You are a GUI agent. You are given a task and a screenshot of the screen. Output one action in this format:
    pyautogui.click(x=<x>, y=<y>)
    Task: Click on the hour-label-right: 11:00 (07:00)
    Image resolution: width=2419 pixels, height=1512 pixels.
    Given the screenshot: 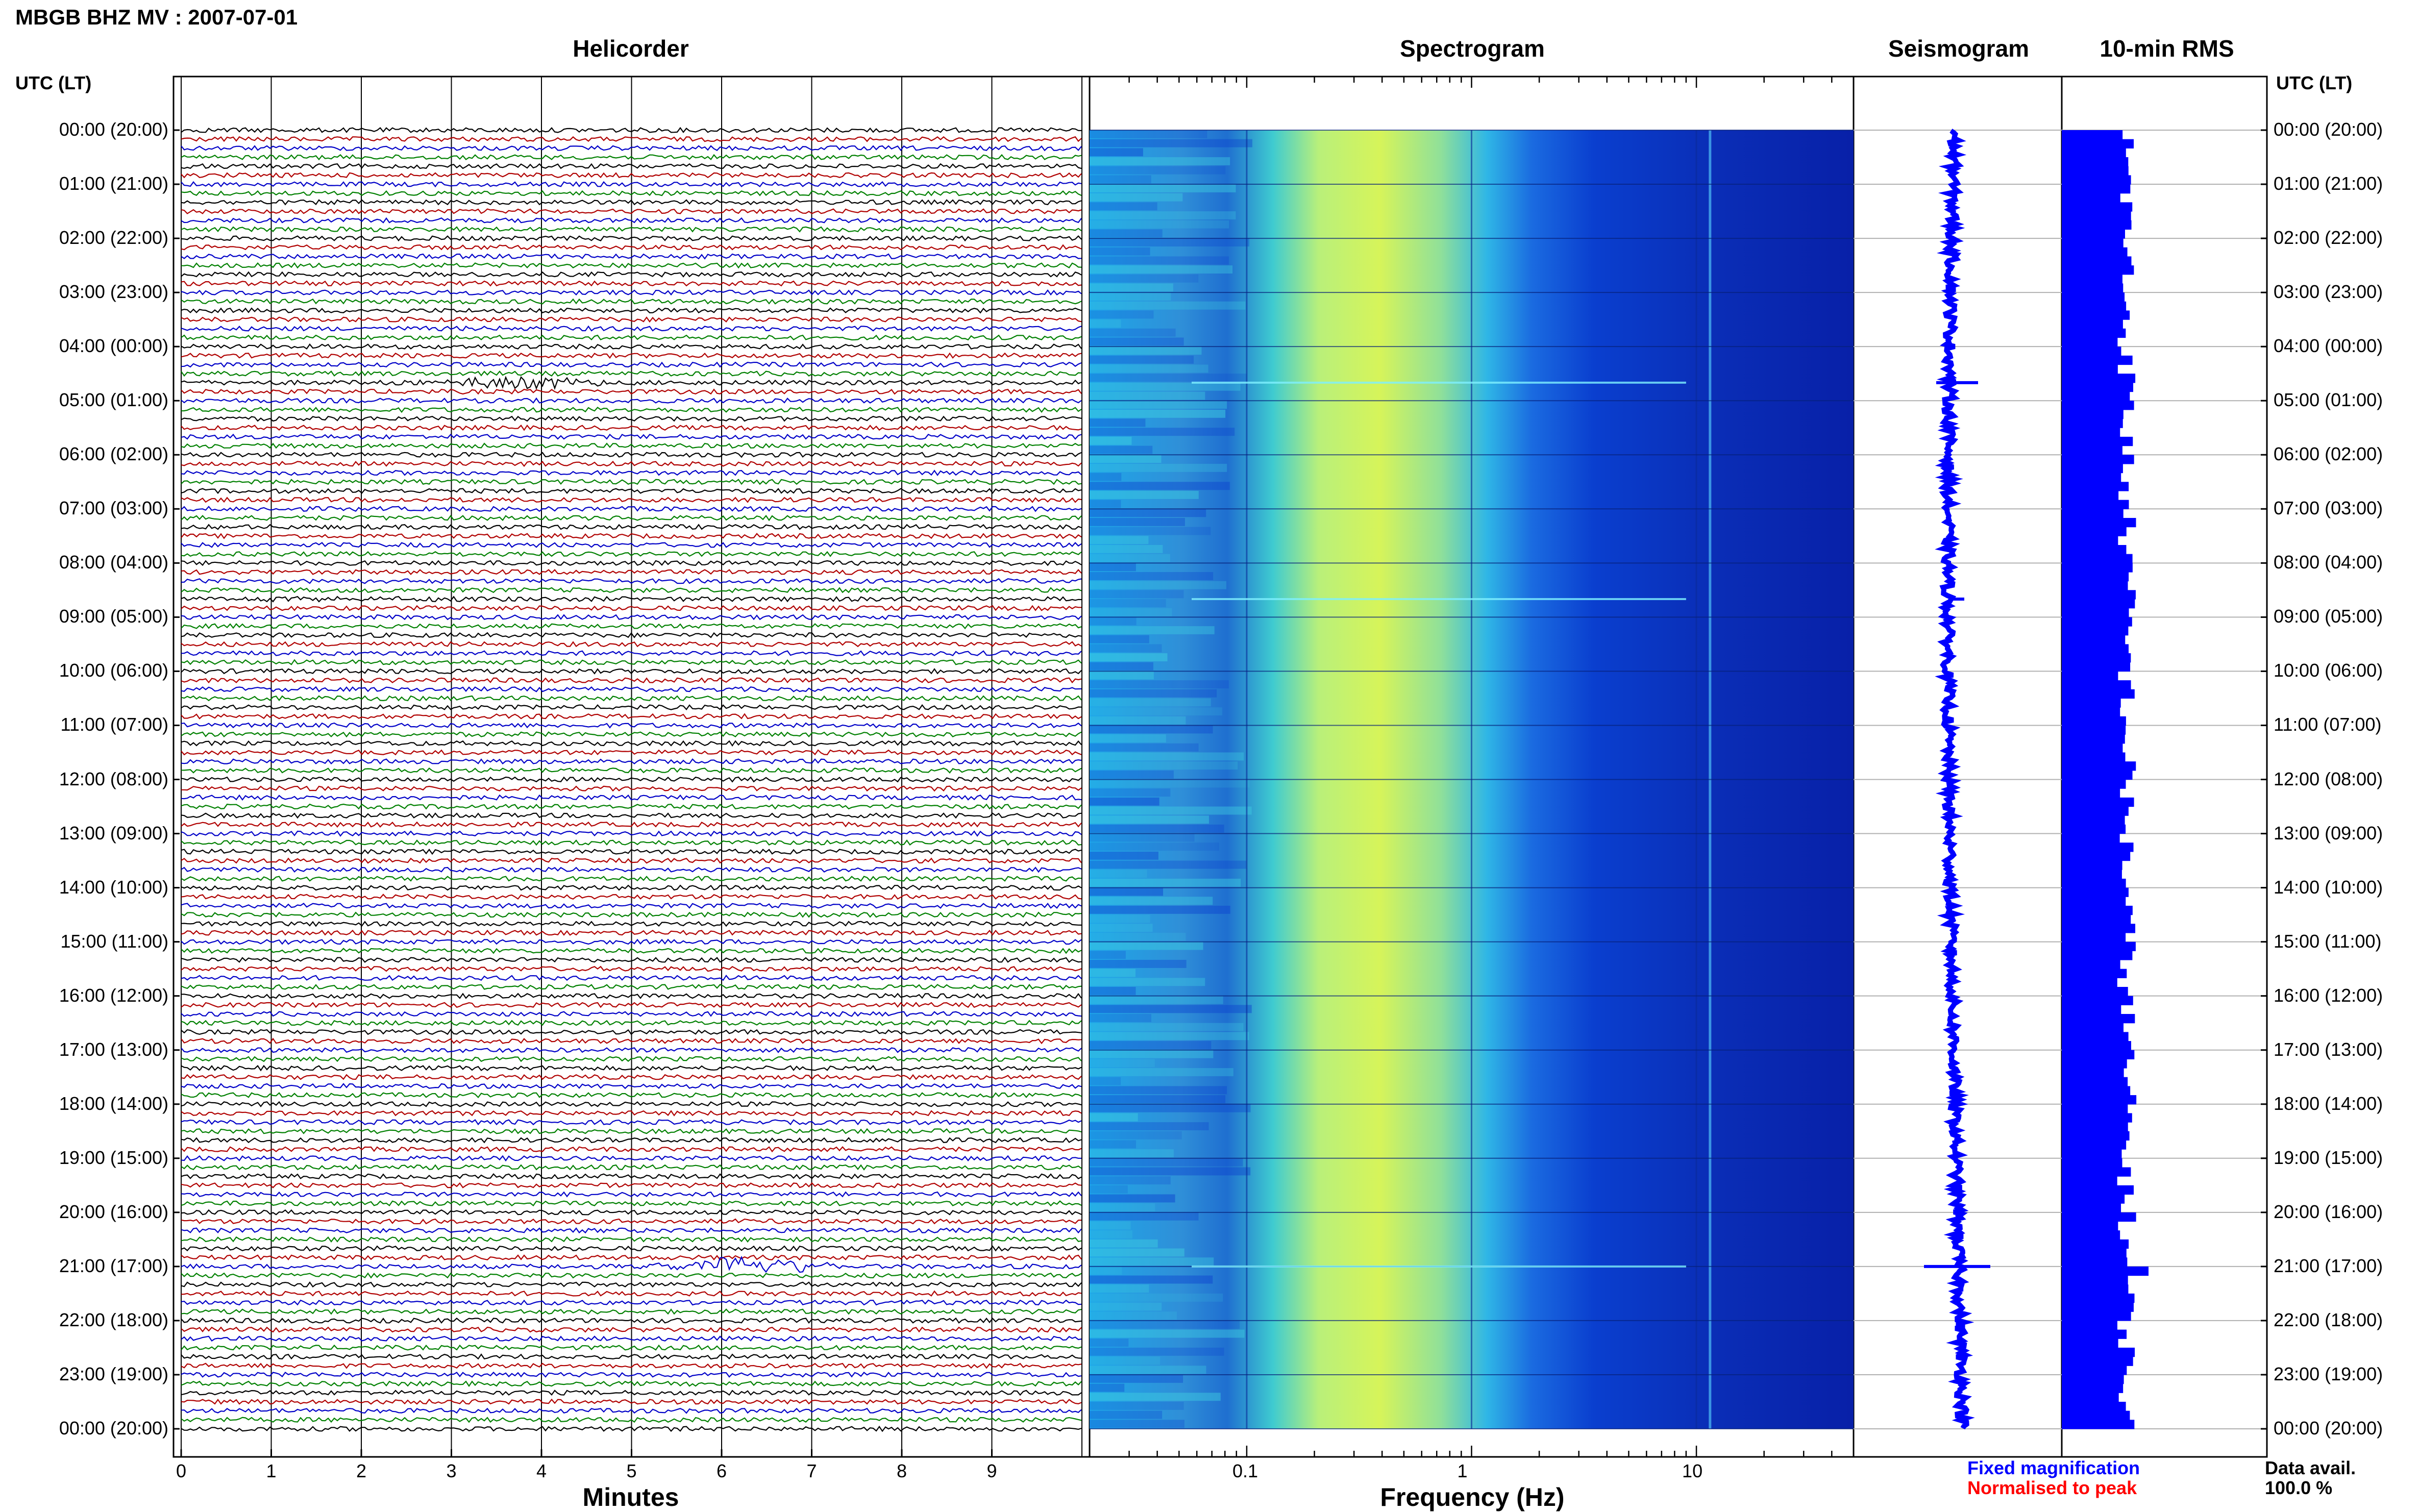 What is the action you would take?
    pyautogui.click(x=2328, y=724)
    